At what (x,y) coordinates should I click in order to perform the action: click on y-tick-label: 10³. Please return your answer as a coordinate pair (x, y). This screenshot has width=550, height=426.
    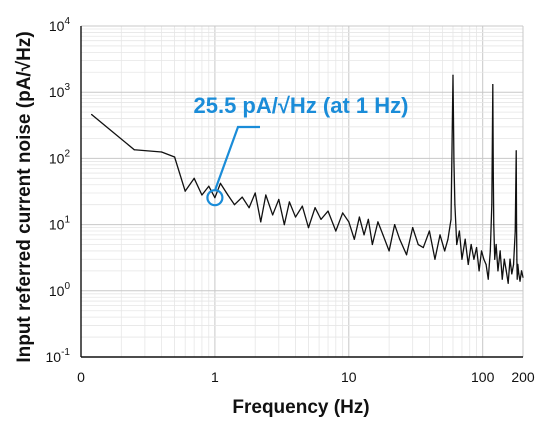
    Looking at the image, I should click on (60, 91).